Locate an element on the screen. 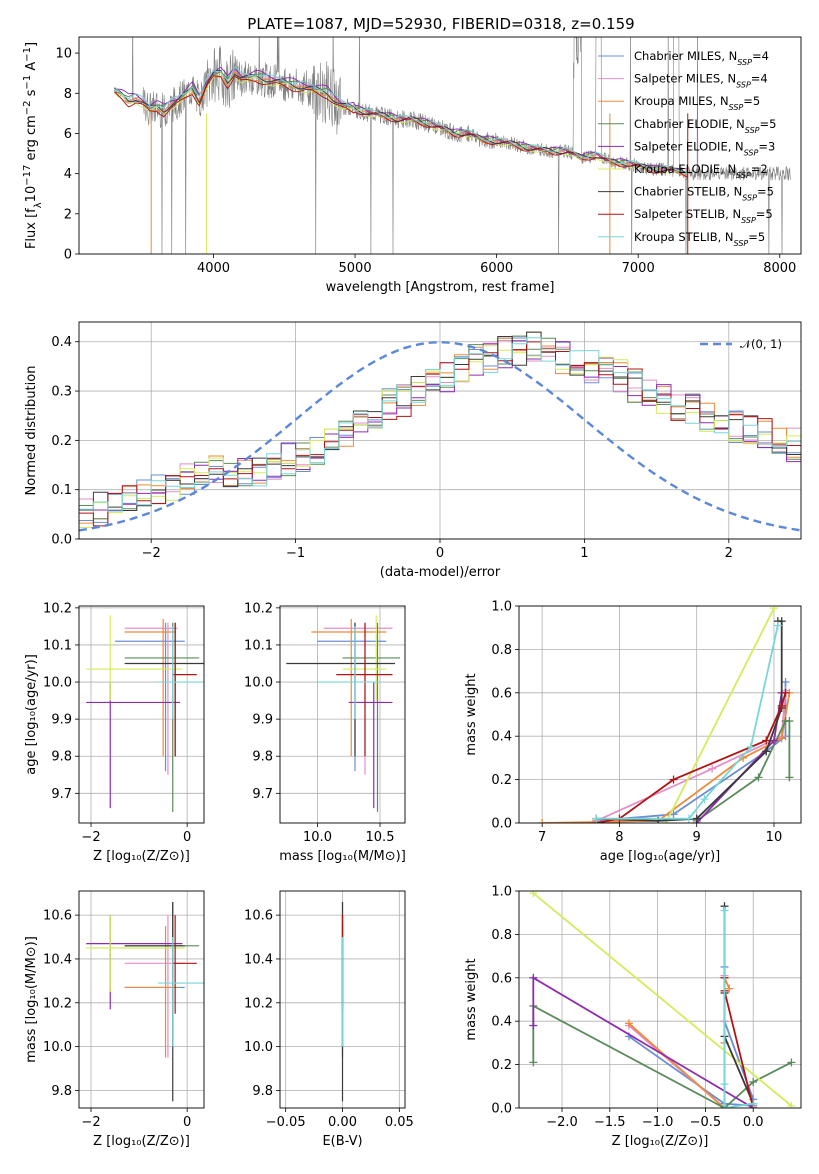 Image resolution: width=819 pixels, height=1174 pixels. legend-series-name: Chabrier MILES, N is located at coordinates (685, 56).